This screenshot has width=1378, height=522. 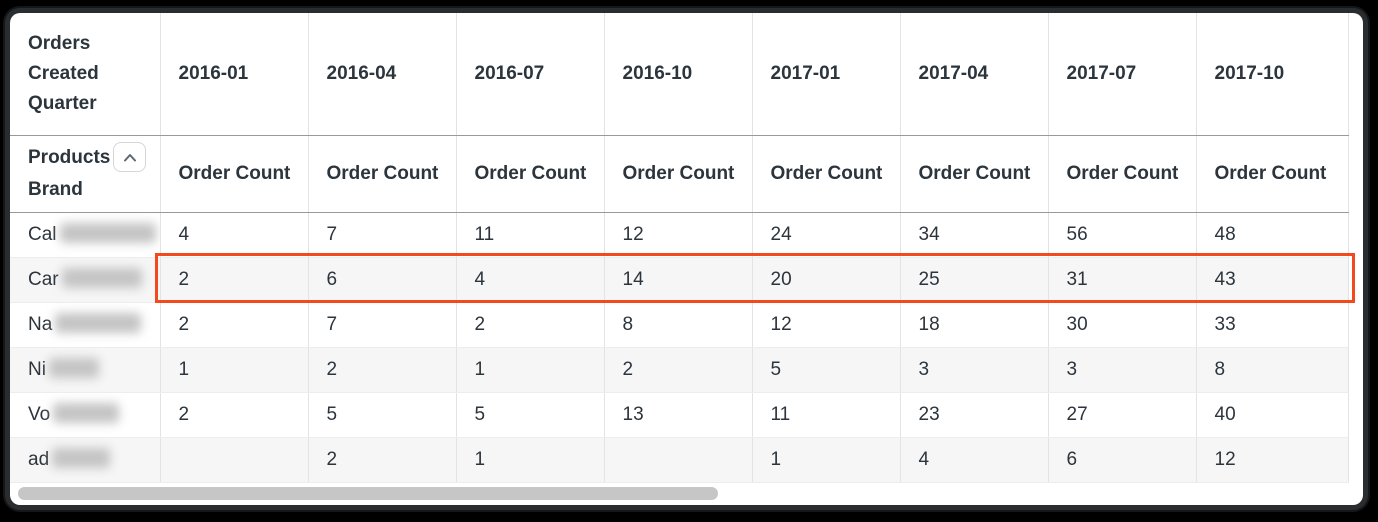 What do you see at coordinates (39, 414) in the screenshot?
I see `brand-prefix: Vo` at bounding box center [39, 414].